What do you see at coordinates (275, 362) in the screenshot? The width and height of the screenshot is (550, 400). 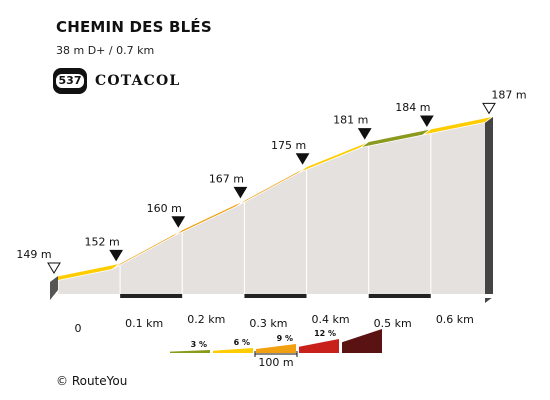 I see `scale-bar-label: 100 m` at bounding box center [275, 362].